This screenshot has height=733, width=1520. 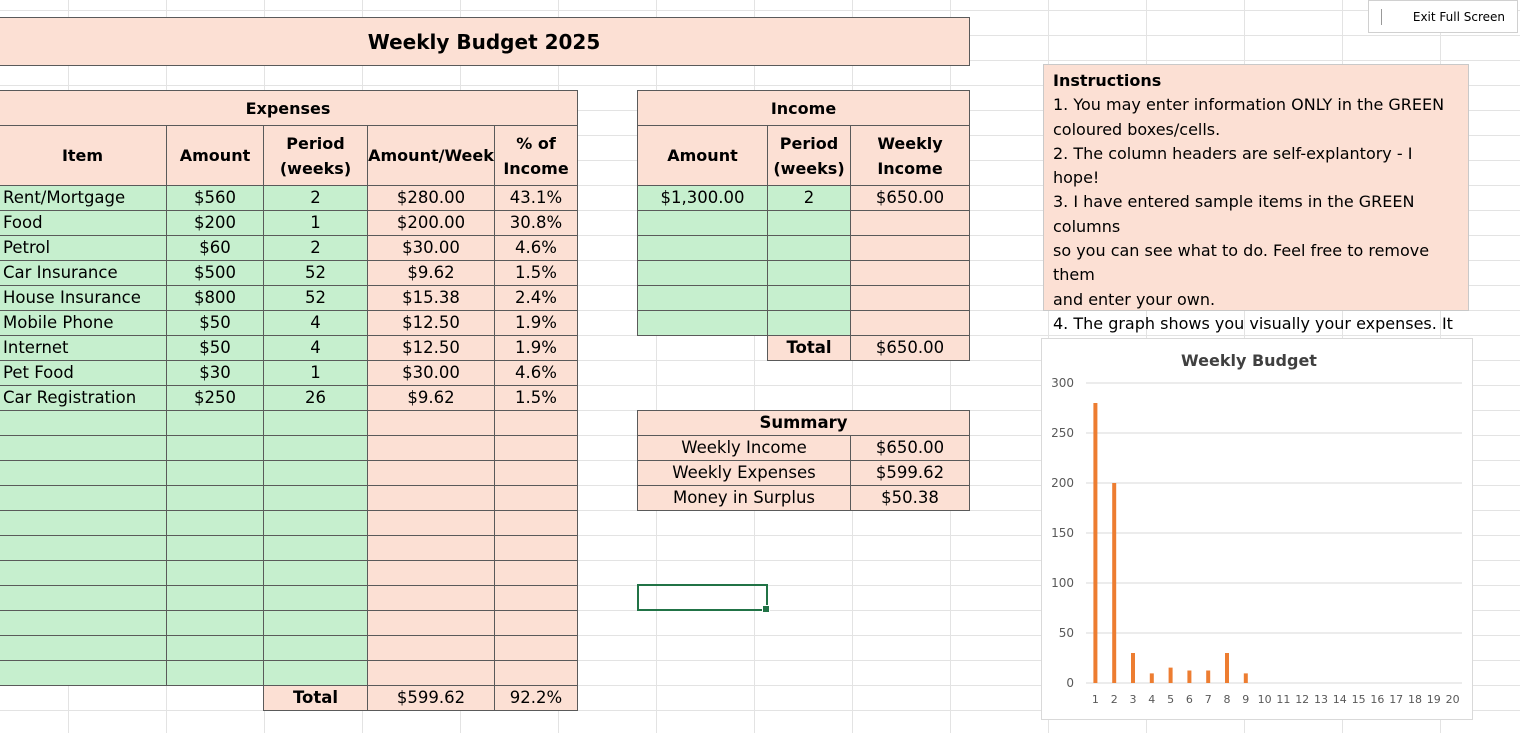 I want to click on summary-header: Summary, so click(x=803, y=423).